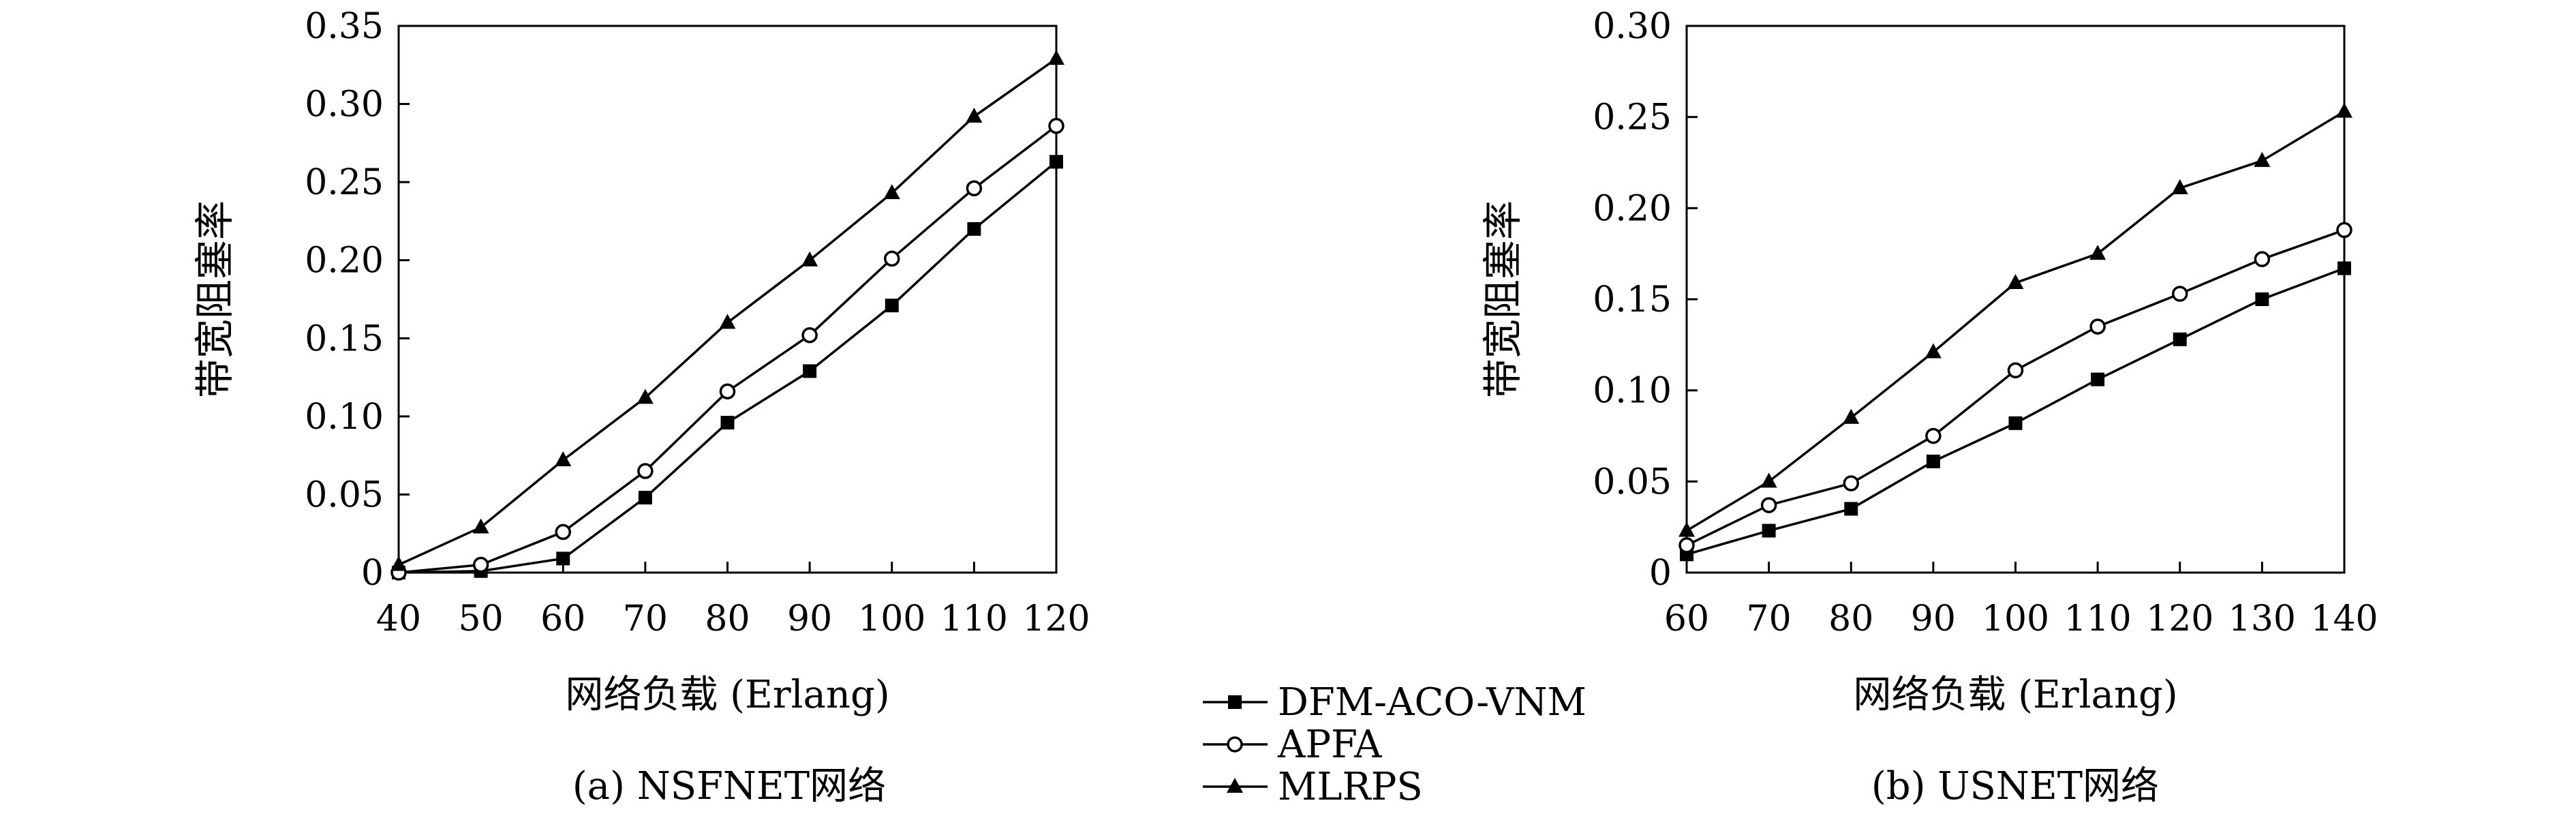 The height and width of the screenshot is (818, 2576). What do you see at coordinates (1632, 27) in the screenshot?
I see `panel-b-y-tick-label: 0.30` at bounding box center [1632, 27].